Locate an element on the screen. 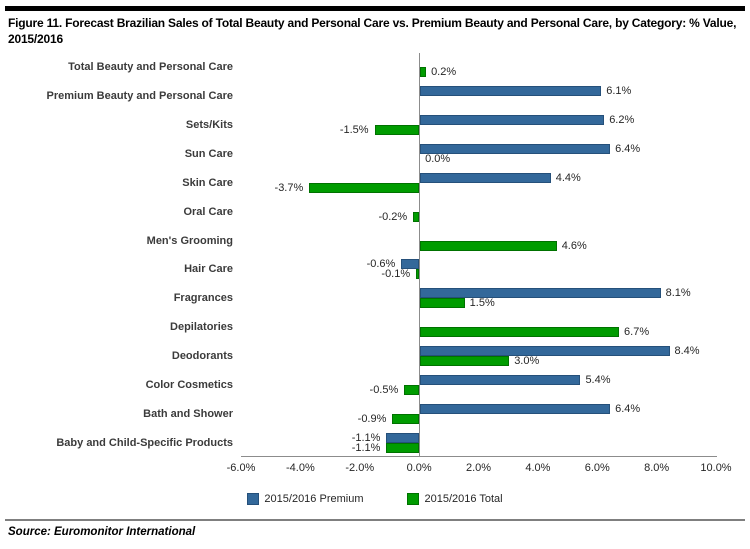 Image resolution: width=750 pixels, height=549 pixels. bar-pair: 4.4% -3.7% is located at coordinates (478, 183).